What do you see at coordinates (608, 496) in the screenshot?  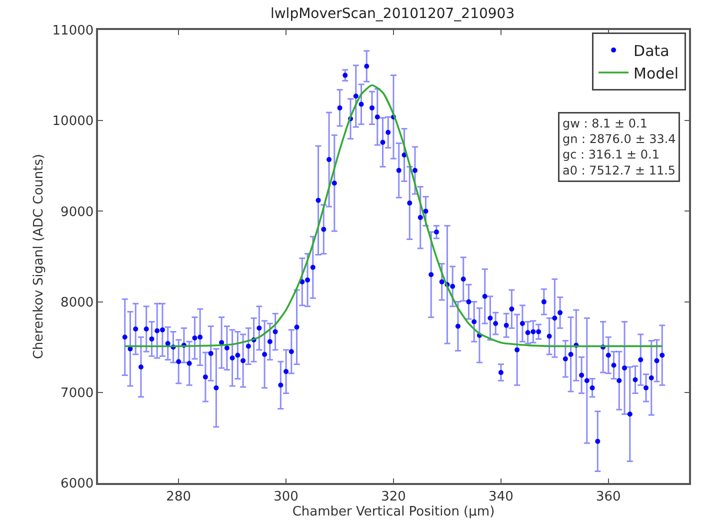 I see `x-tick-label: 360` at bounding box center [608, 496].